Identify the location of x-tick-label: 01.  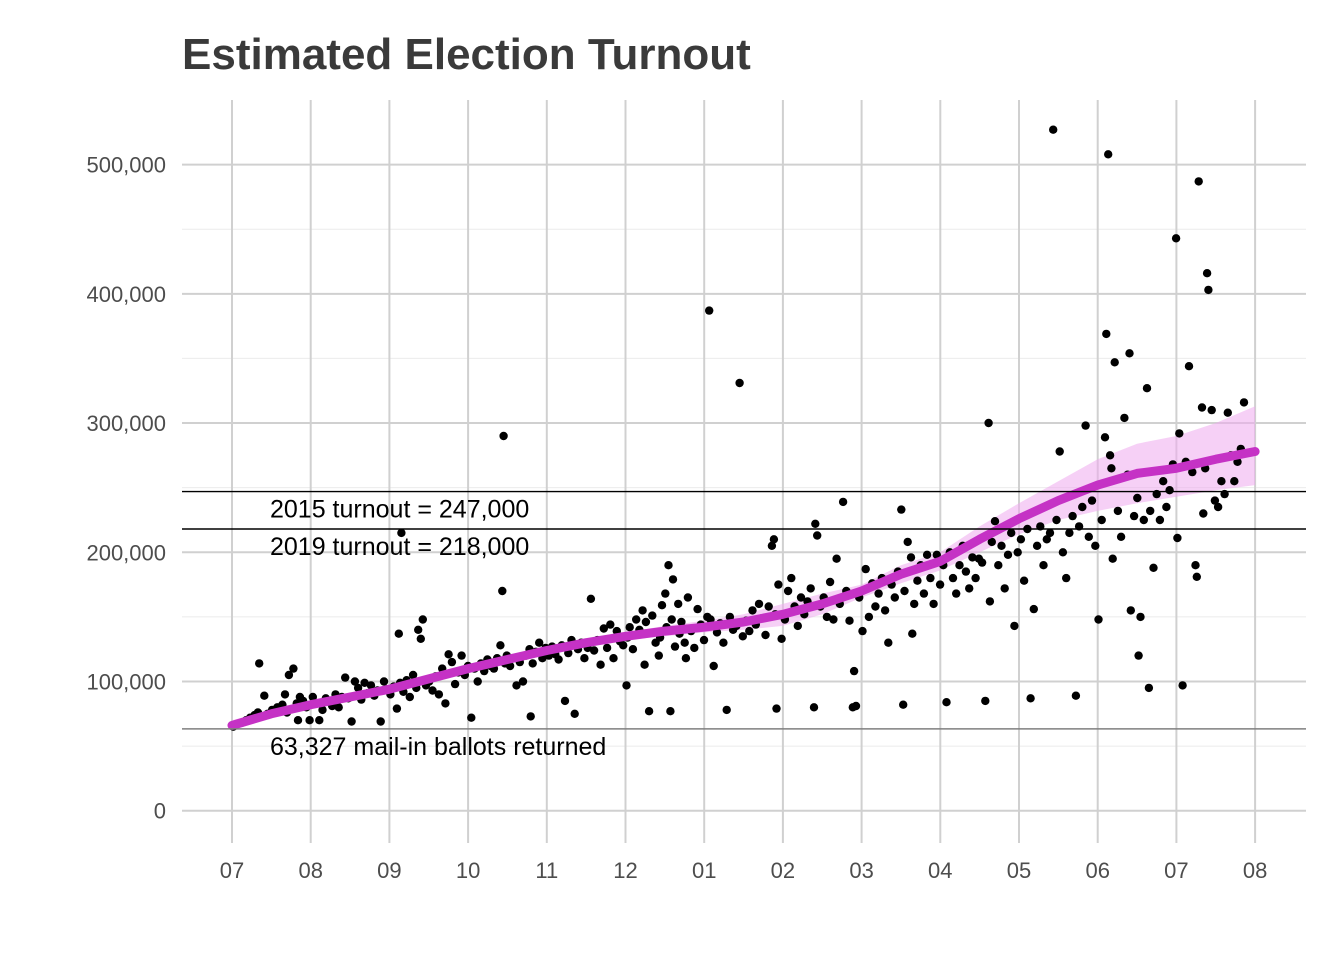
(704, 870).